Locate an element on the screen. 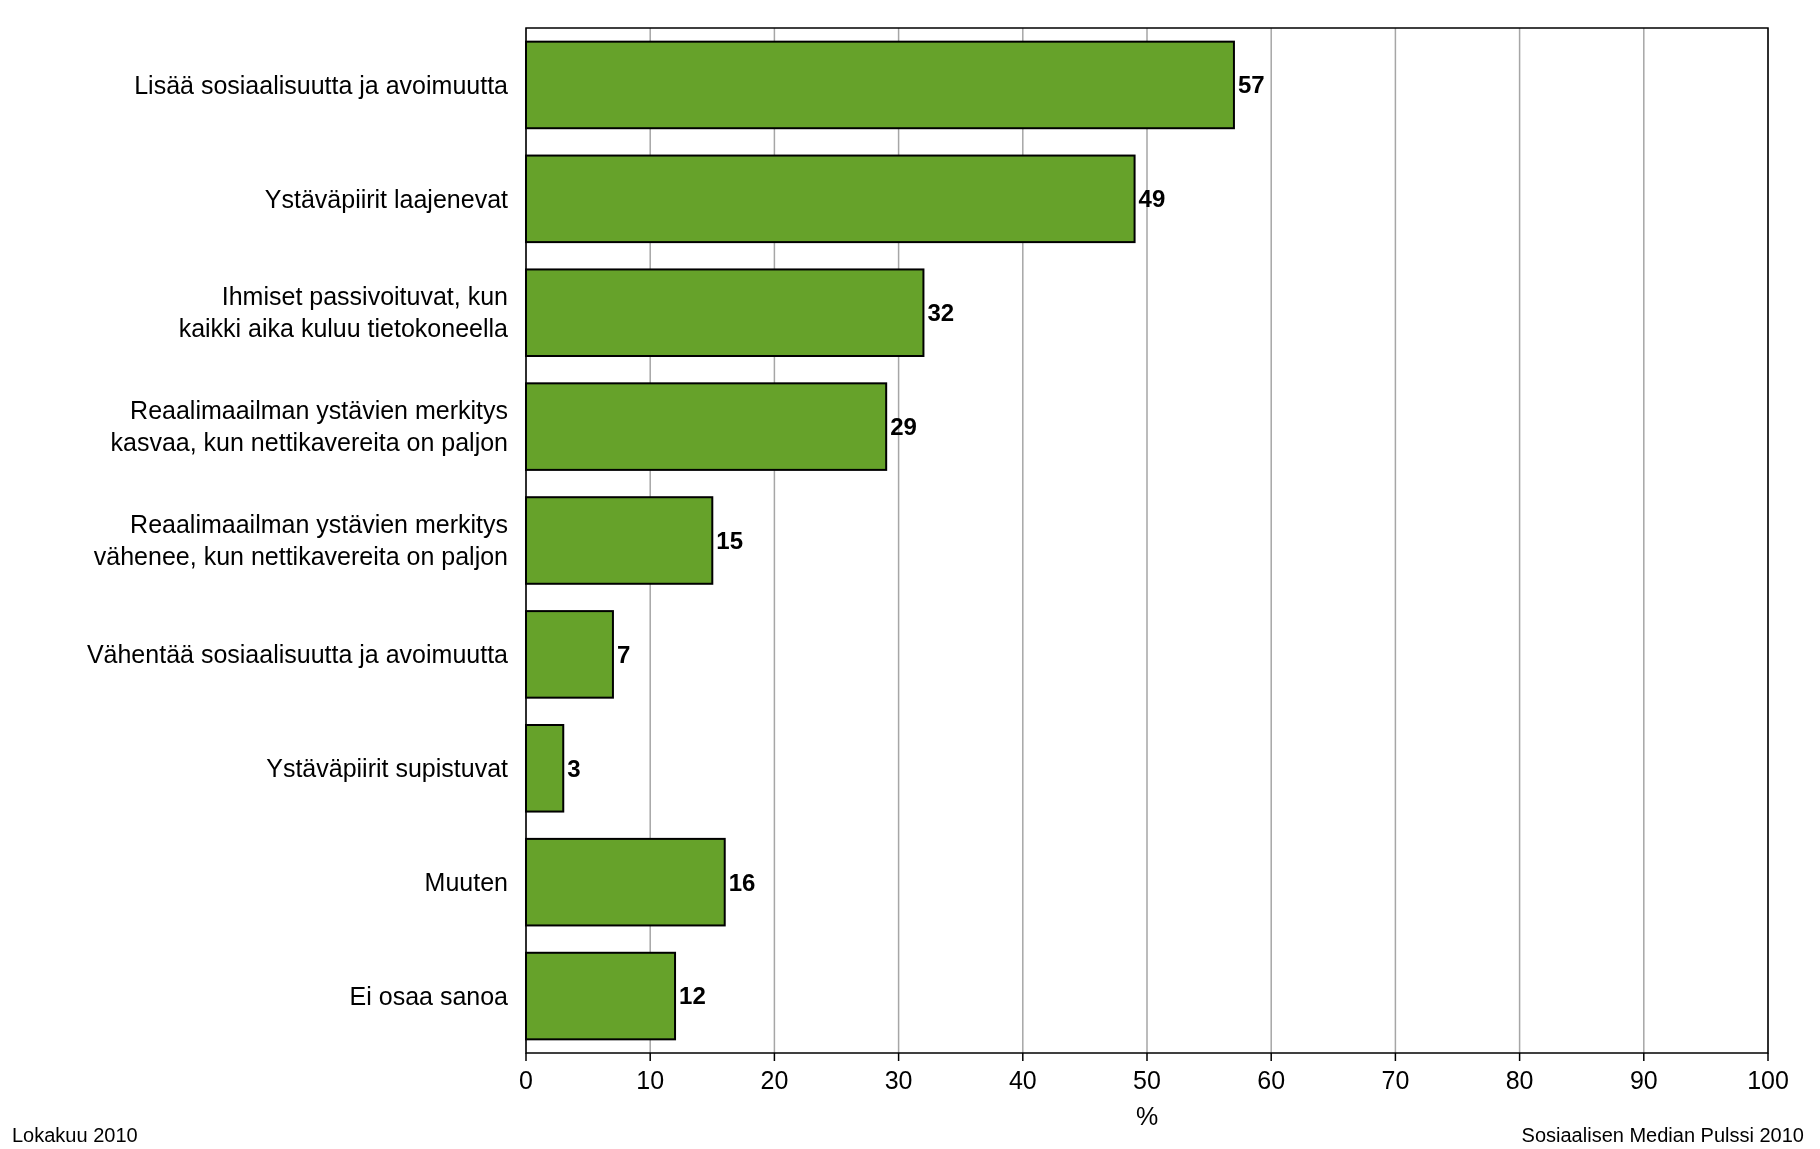  data-label: 57 is located at coordinates (1251, 85).